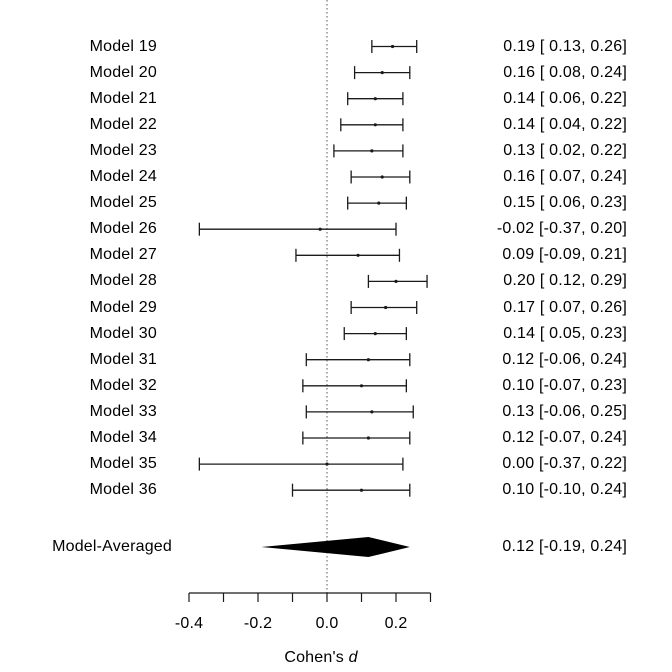 Image resolution: width=672 pixels, height=672 pixels. I want to click on row-label: Model 28, so click(123, 281).